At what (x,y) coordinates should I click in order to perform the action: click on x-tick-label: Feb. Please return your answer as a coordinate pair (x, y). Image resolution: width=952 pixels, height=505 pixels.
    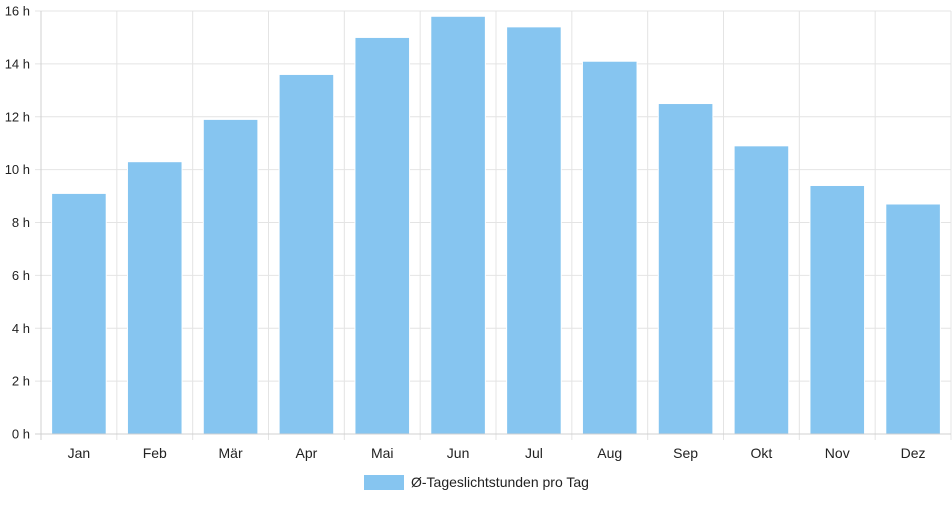
    Looking at the image, I should click on (155, 453).